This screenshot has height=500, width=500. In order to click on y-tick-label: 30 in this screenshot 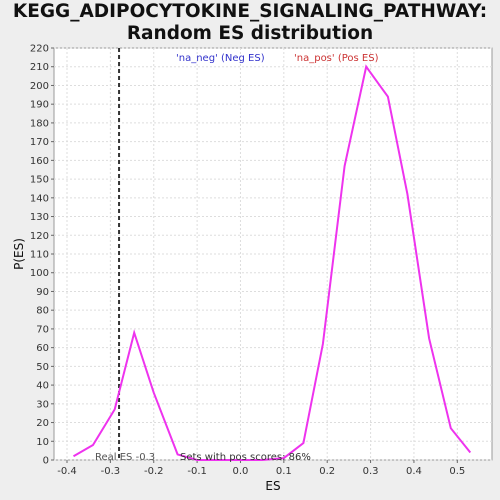, I will do `click(42, 404)`.